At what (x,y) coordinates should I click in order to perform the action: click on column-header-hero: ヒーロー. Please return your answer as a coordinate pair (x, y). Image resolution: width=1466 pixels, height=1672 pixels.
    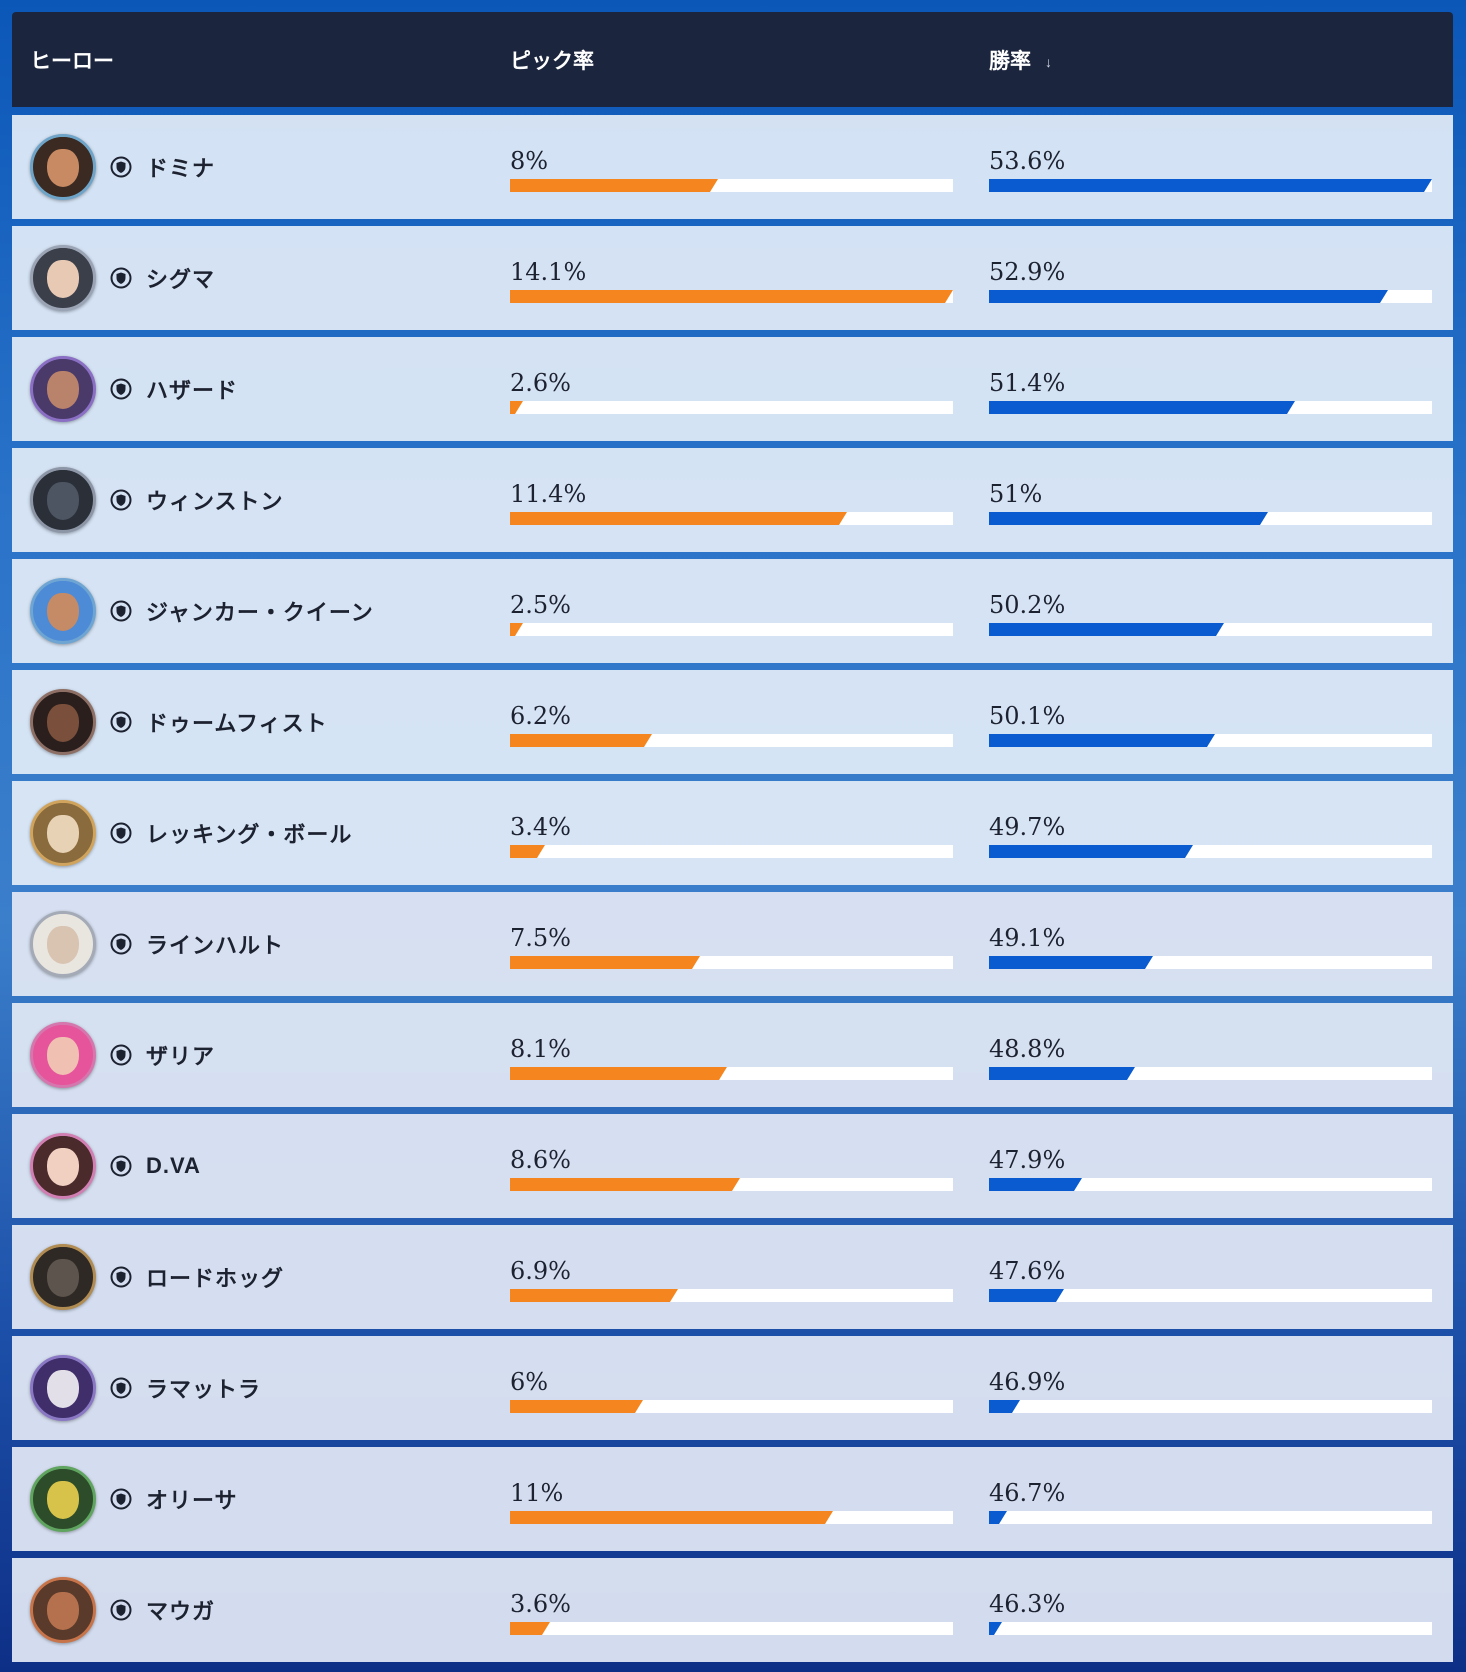
    Looking at the image, I should click on (72, 61).